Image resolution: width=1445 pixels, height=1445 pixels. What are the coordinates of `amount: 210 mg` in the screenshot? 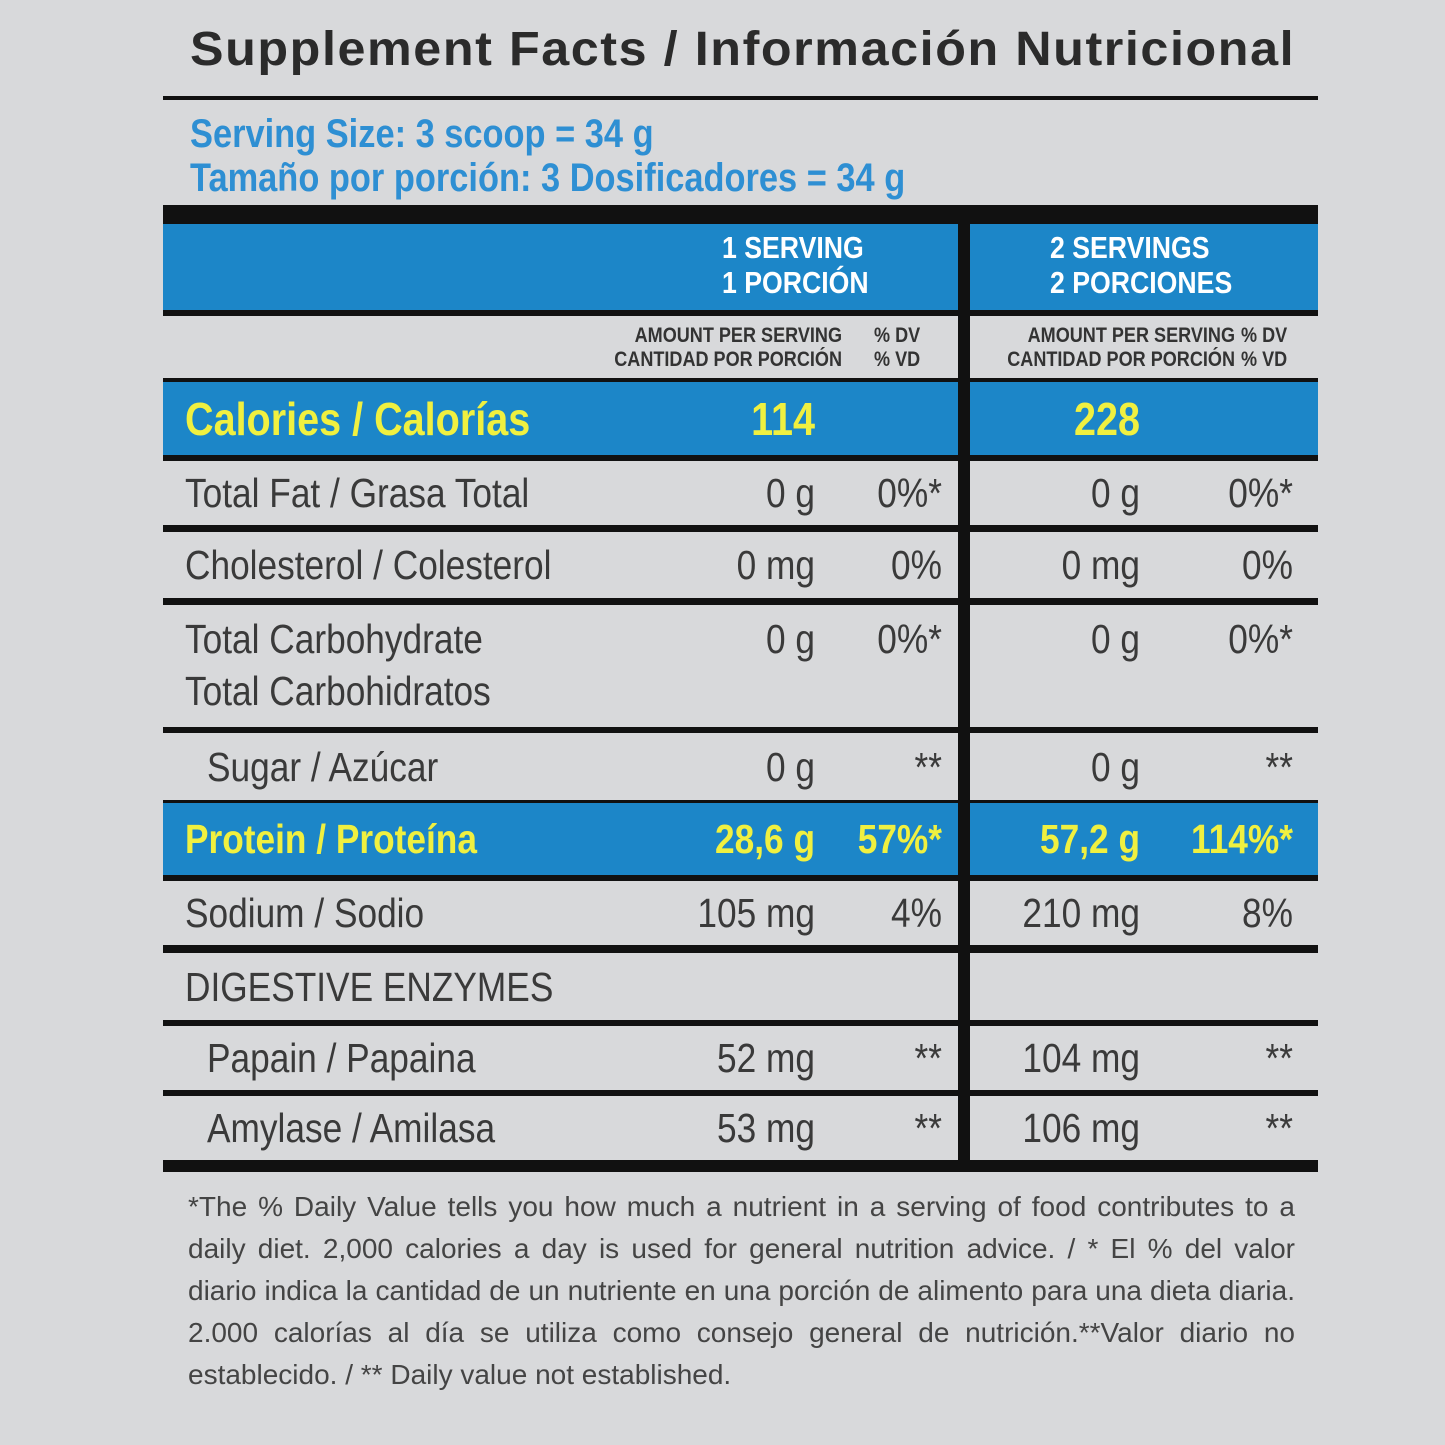 It's located at (1081, 913).